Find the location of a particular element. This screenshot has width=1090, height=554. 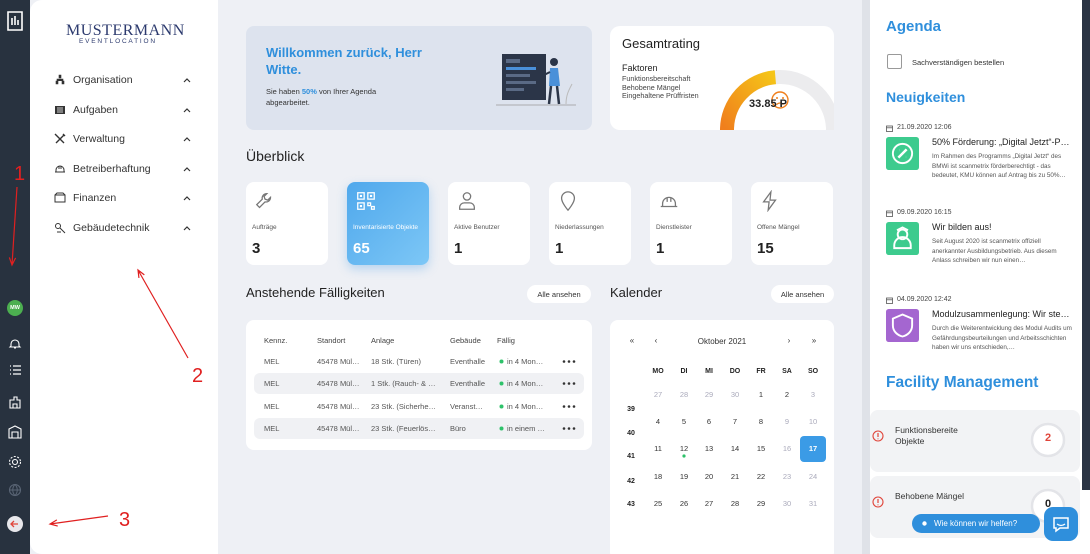

calendar-day: 15 is located at coordinates (761, 448).